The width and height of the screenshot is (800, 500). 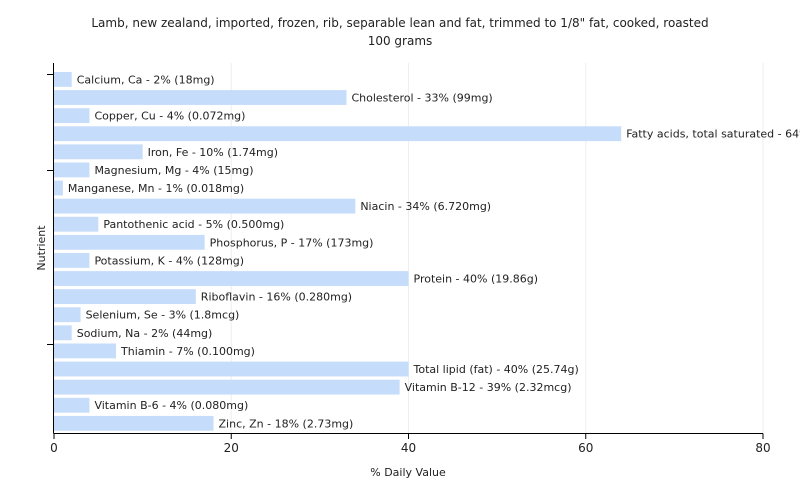 What do you see at coordinates (169, 116) in the screenshot?
I see `bar-label: Copper, Cu - 4% (0.072mg)` at bounding box center [169, 116].